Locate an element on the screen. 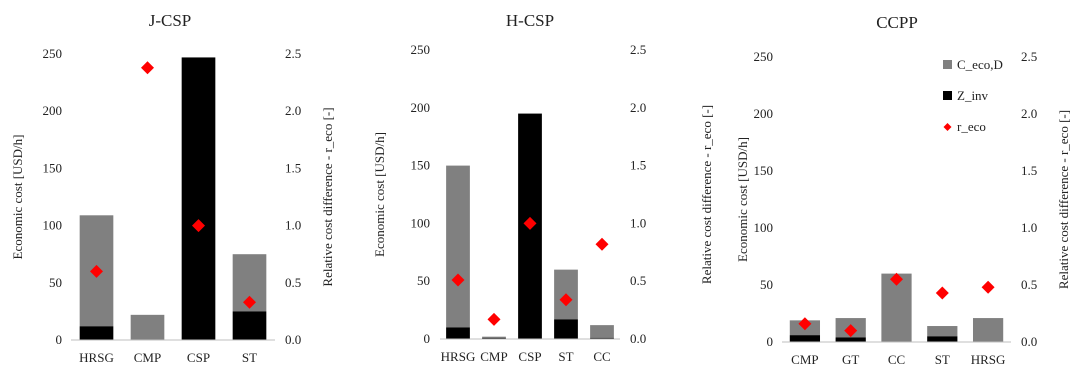  legend-label: r_eco is located at coordinates (971, 126).